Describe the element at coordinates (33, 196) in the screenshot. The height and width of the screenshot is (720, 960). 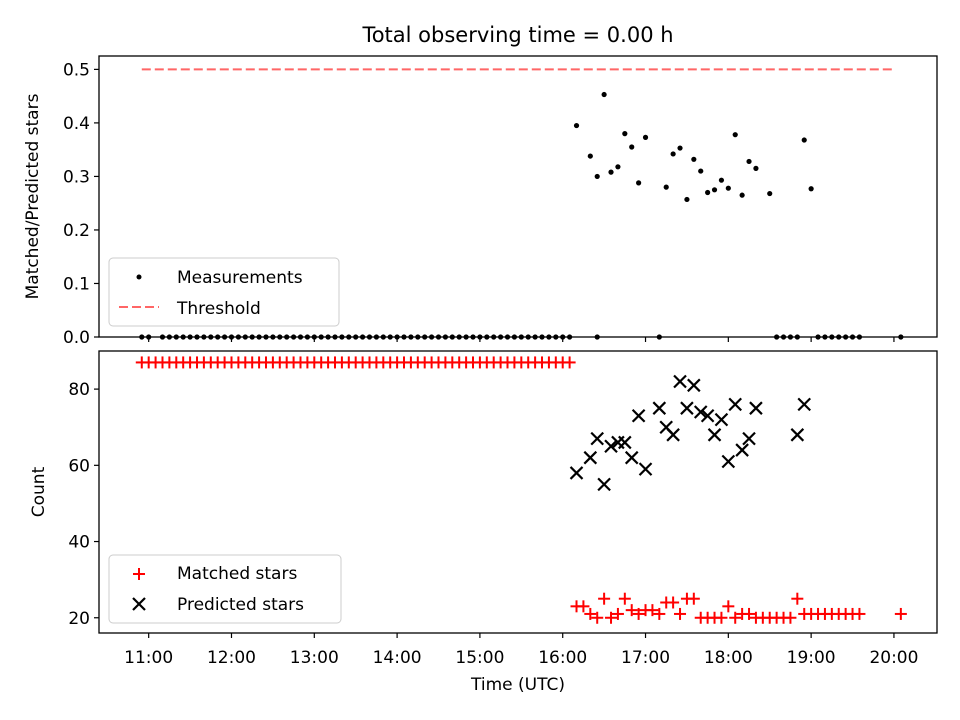
I see `top-y-axis-label: Matched/Predicted stars` at that location.